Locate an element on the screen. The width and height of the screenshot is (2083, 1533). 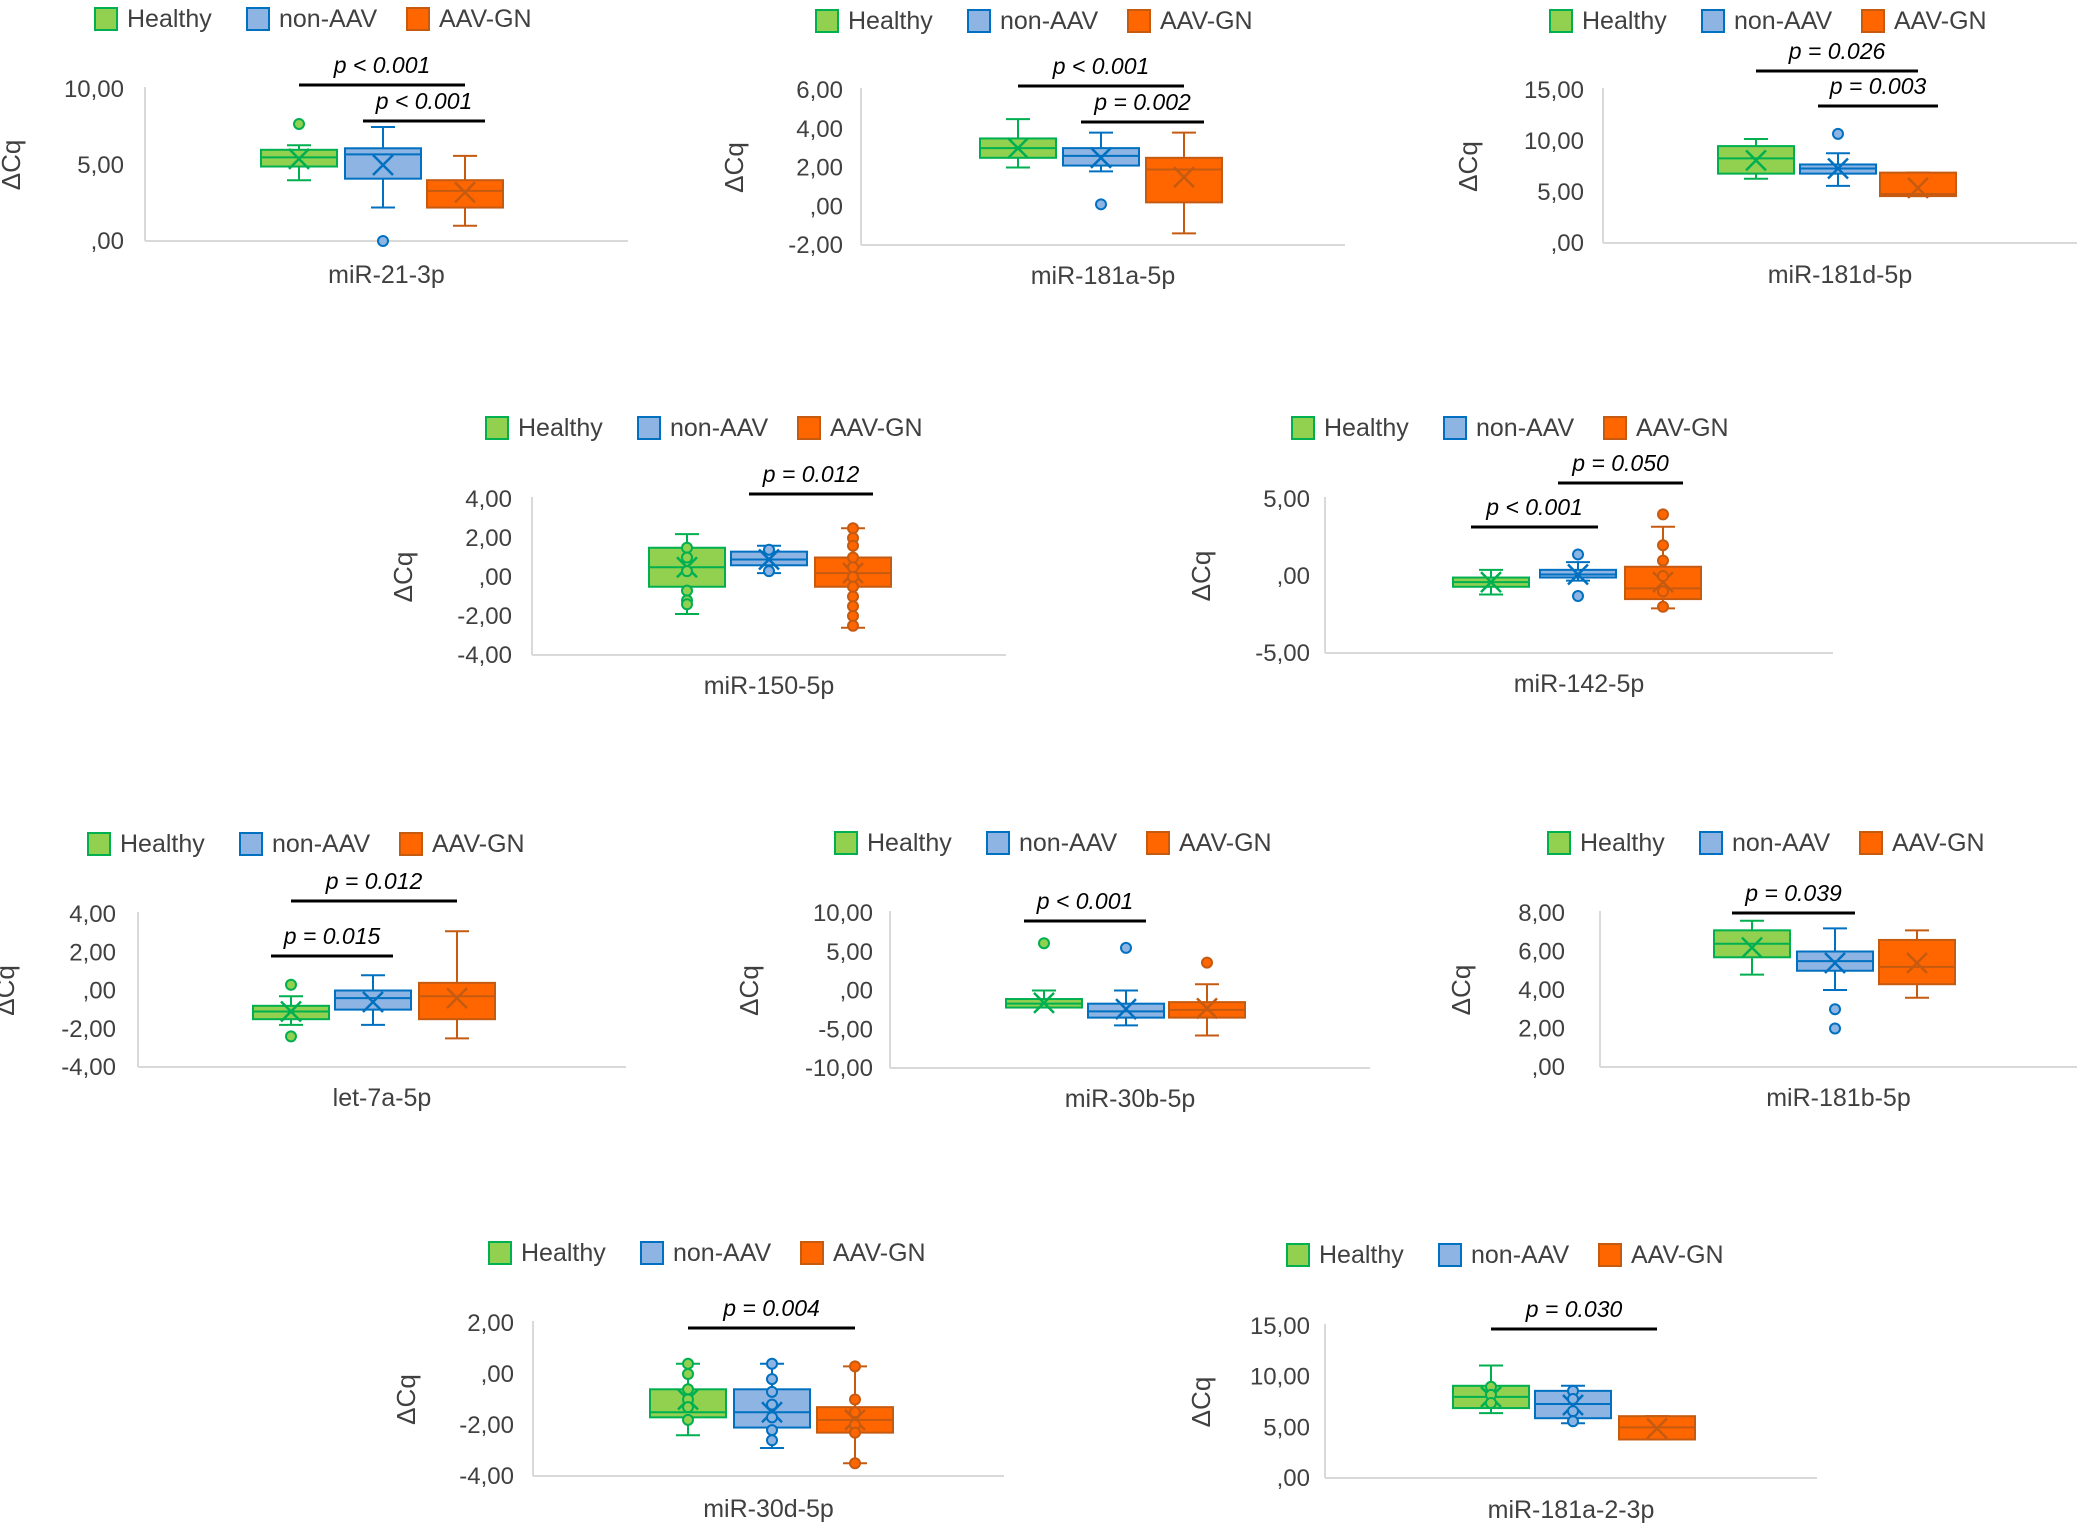
chart-title: let-7a-5p is located at coordinates (382, 1098).